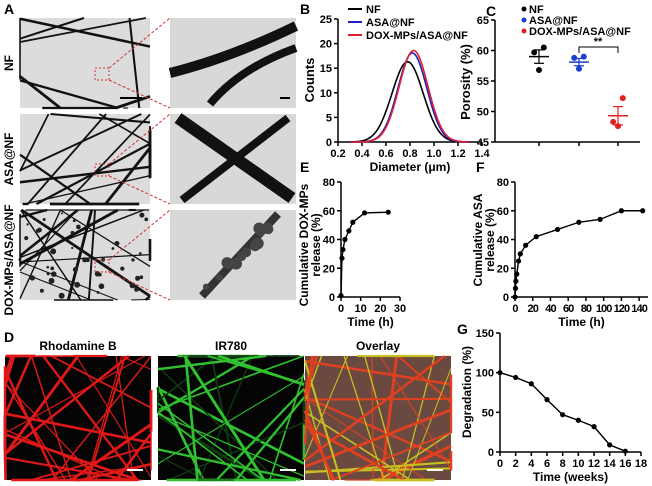 This screenshot has height=486, width=652. Describe the element at coordinates (78, 346) in the screenshot. I see `channel-label: Rhodamine B` at that location.